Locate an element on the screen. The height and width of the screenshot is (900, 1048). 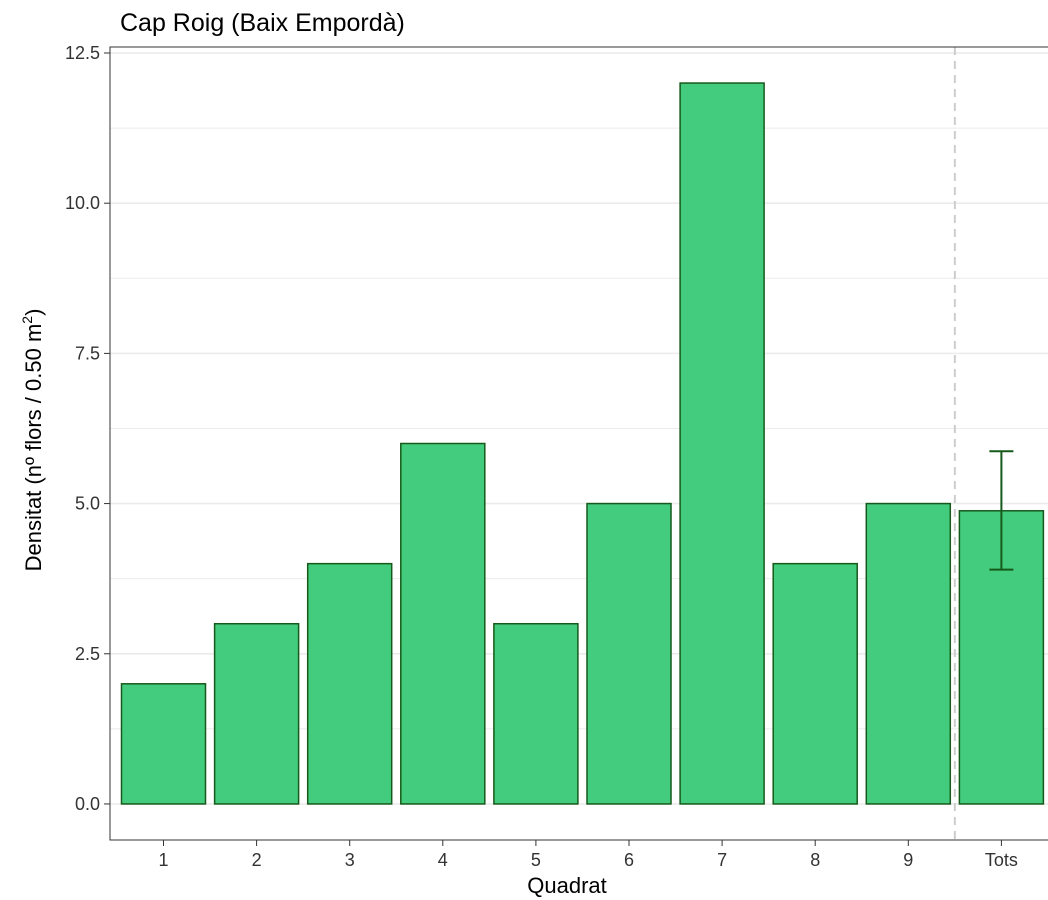
x-axis-title: Quadrat is located at coordinates (567, 885).